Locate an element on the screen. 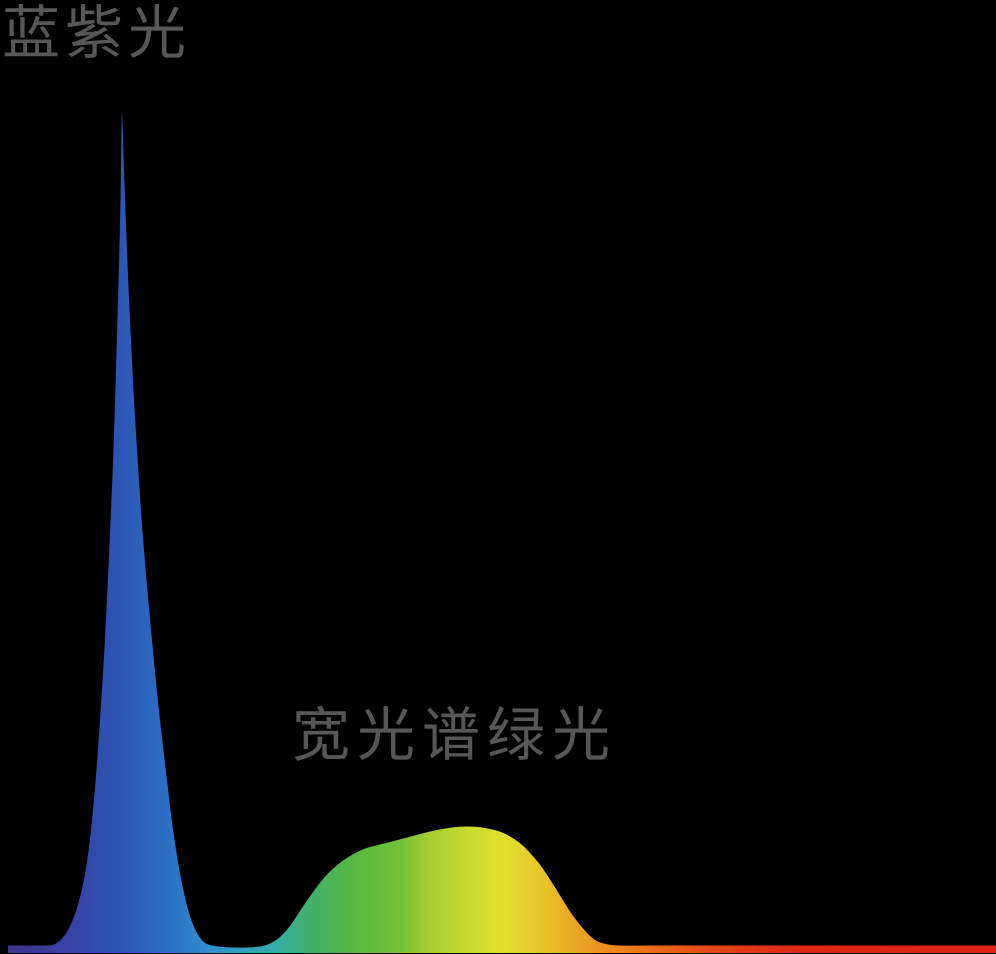 This screenshot has height=954, width=996. label-blue-violet-light: 蓝紫光 is located at coordinates (97, 33).